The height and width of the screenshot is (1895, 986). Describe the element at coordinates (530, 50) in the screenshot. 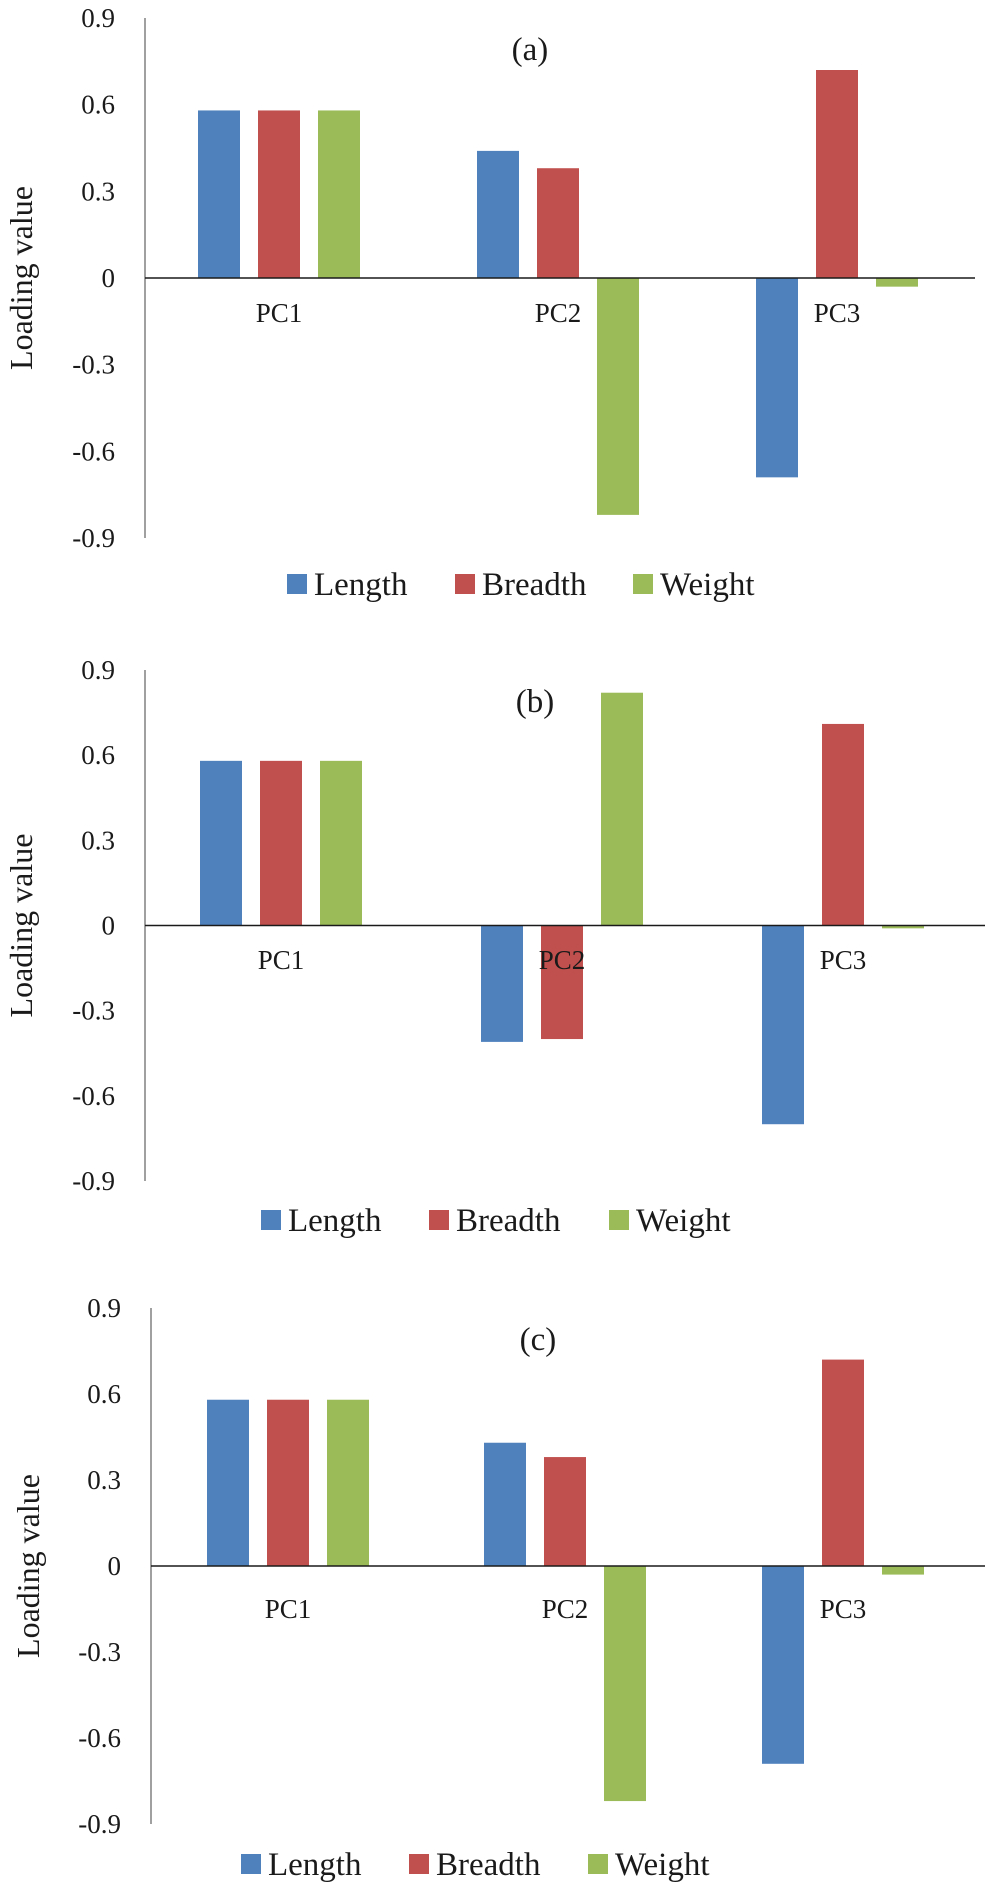

I see `panel-label: (a)` at that location.